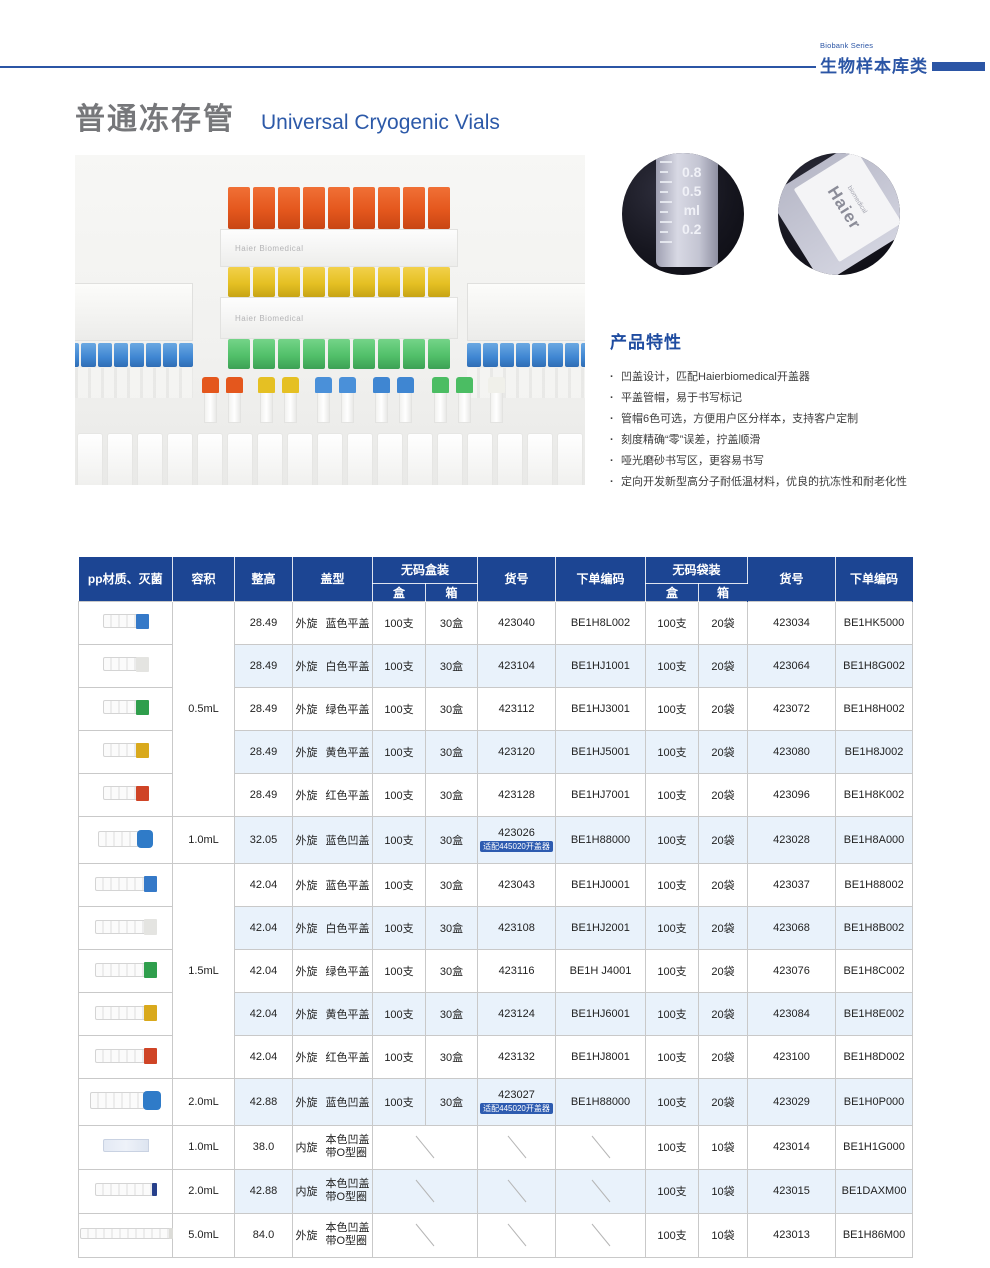  I want to click on cell-item-no: 423104, so click(517, 665).